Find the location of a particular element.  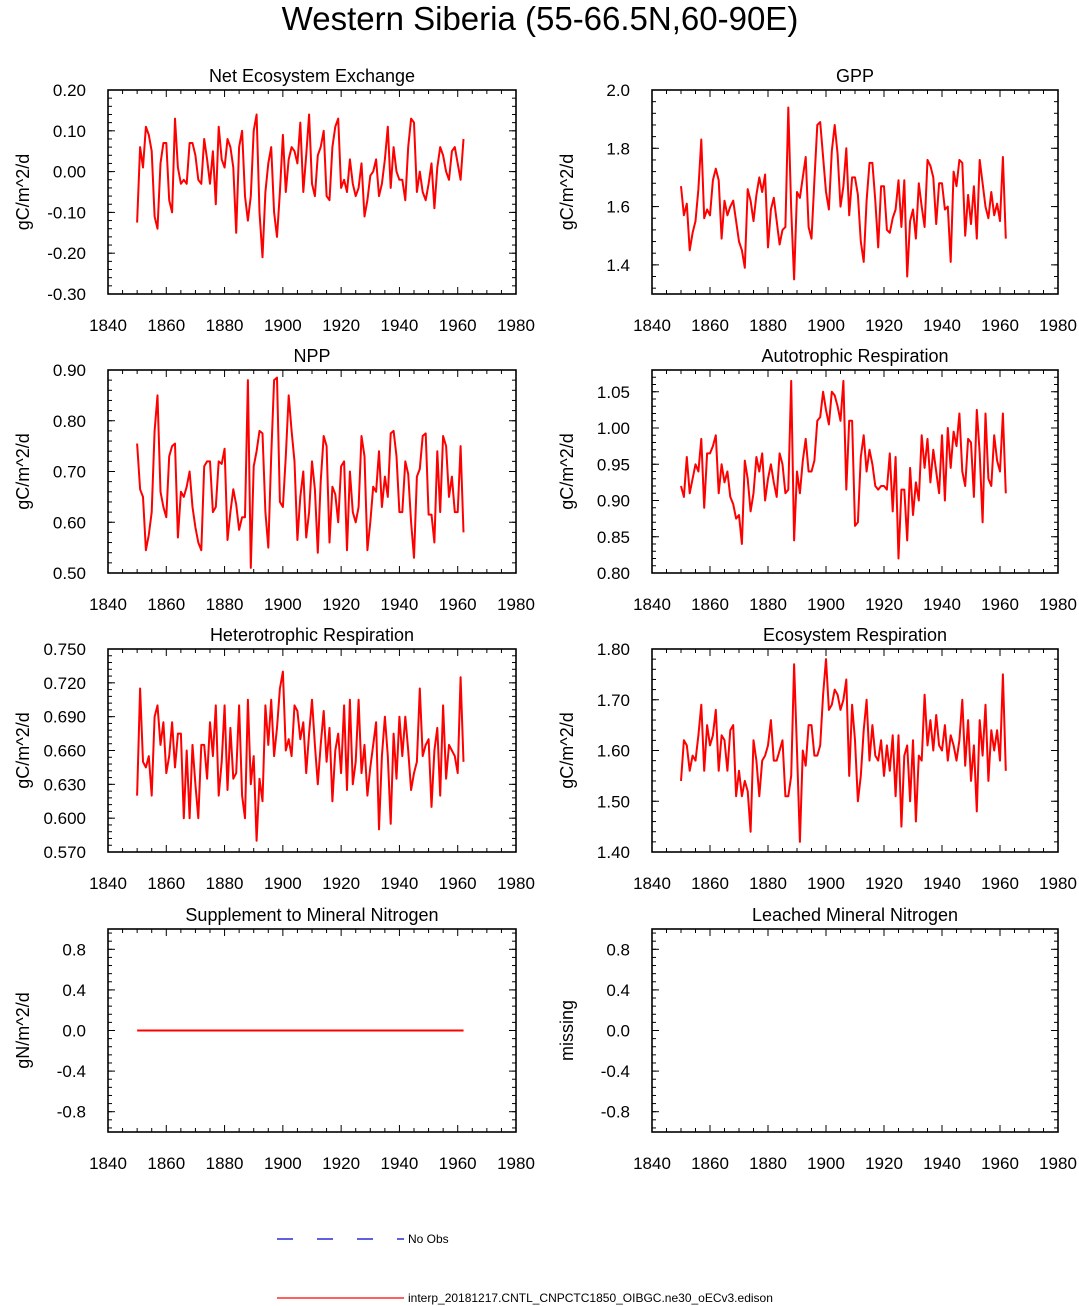

y-tick-label: 0.70 is located at coordinates (69, 472).